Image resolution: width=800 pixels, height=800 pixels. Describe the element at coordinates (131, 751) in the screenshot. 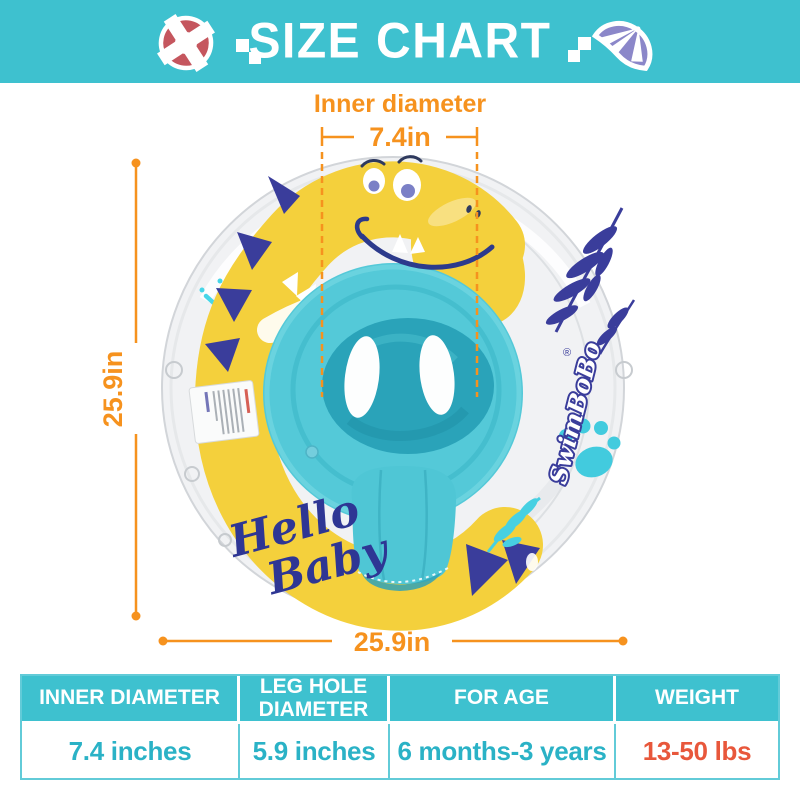

I see `value-inner-diameter: 7.4 inches` at that location.